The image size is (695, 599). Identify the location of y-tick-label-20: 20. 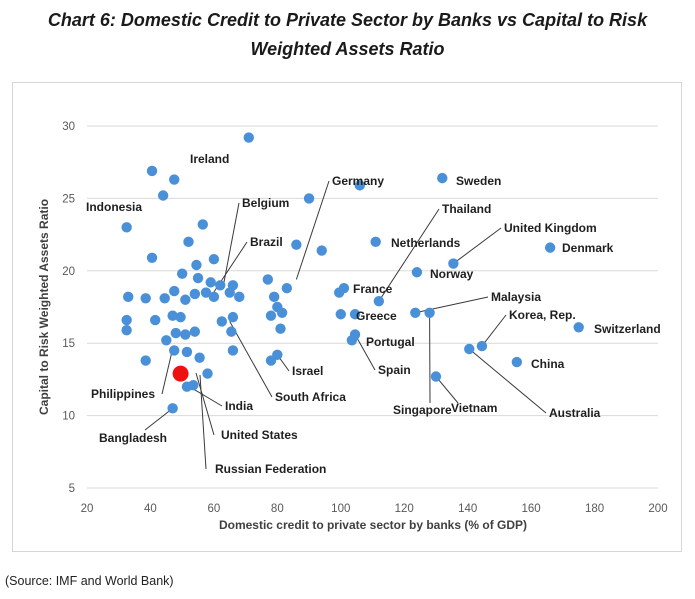
(68, 272).